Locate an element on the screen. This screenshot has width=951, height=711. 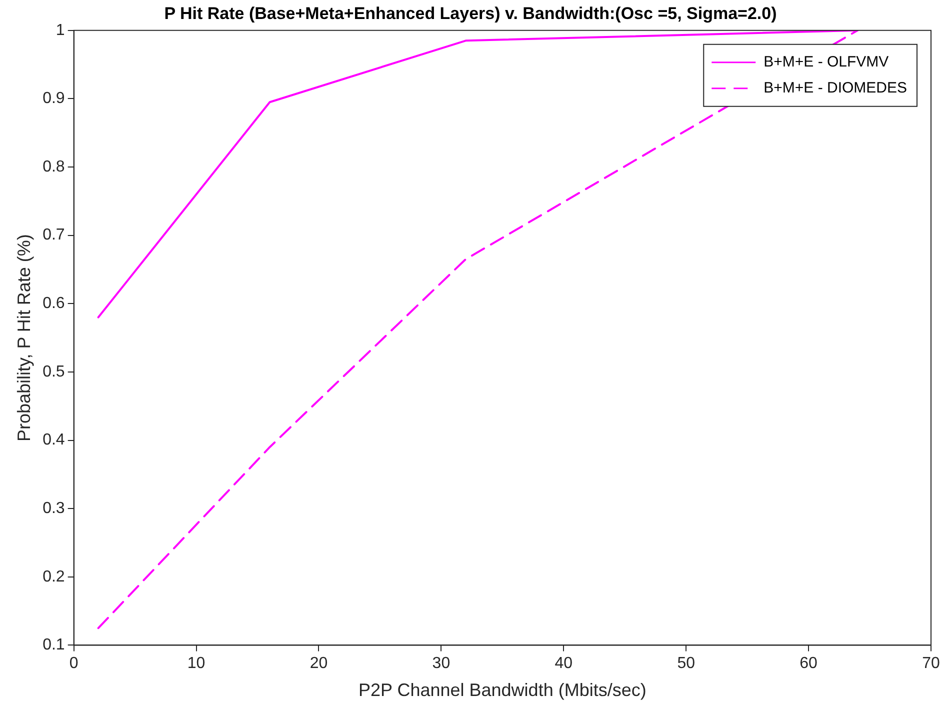
x-tick-label: 0 is located at coordinates (73, 663).